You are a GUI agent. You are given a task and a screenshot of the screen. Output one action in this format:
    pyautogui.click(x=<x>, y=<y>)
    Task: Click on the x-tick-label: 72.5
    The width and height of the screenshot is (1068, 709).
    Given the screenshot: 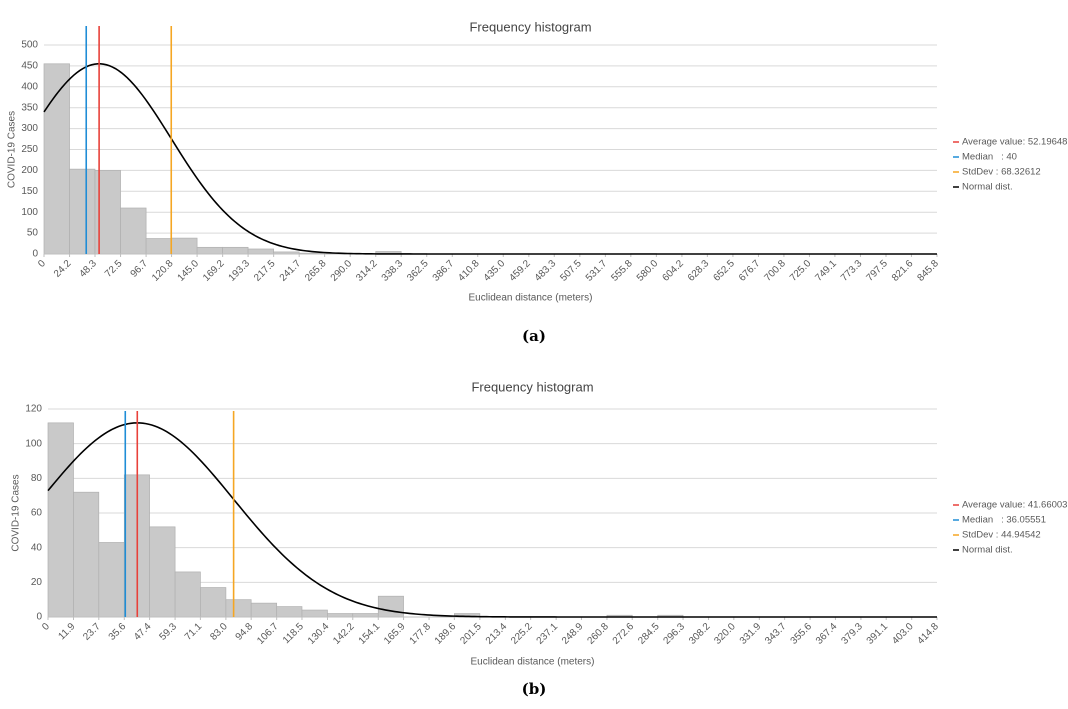 What is the action you would take?
    pyautogui.click(x=114, y=269)
    